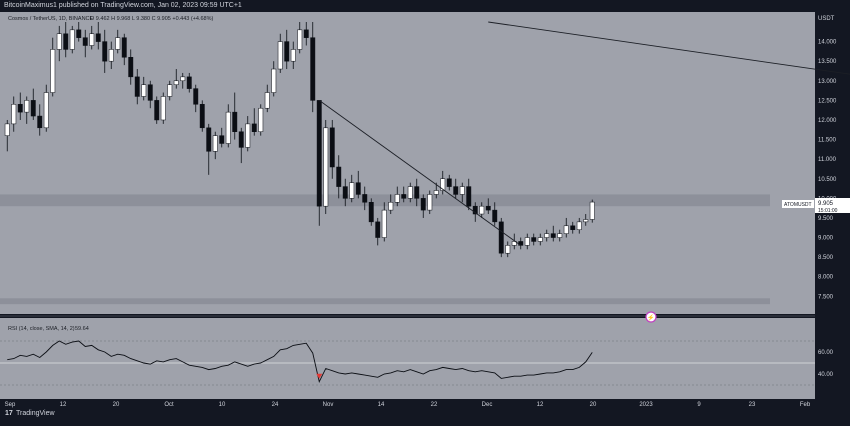 The image size is (850, 426). Describe the element at coordinates (420, 173) in the screenshot. I see `descending-resistance` at that location.